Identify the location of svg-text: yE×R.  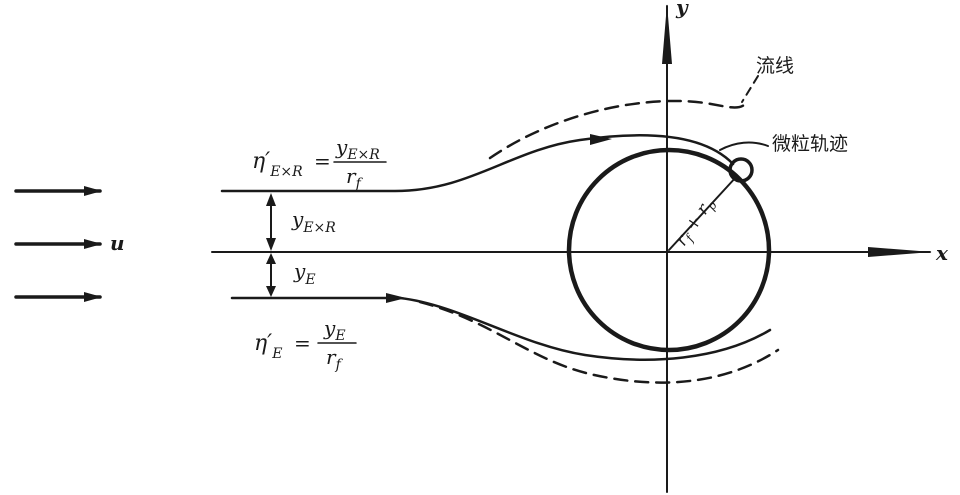
(357, 149).